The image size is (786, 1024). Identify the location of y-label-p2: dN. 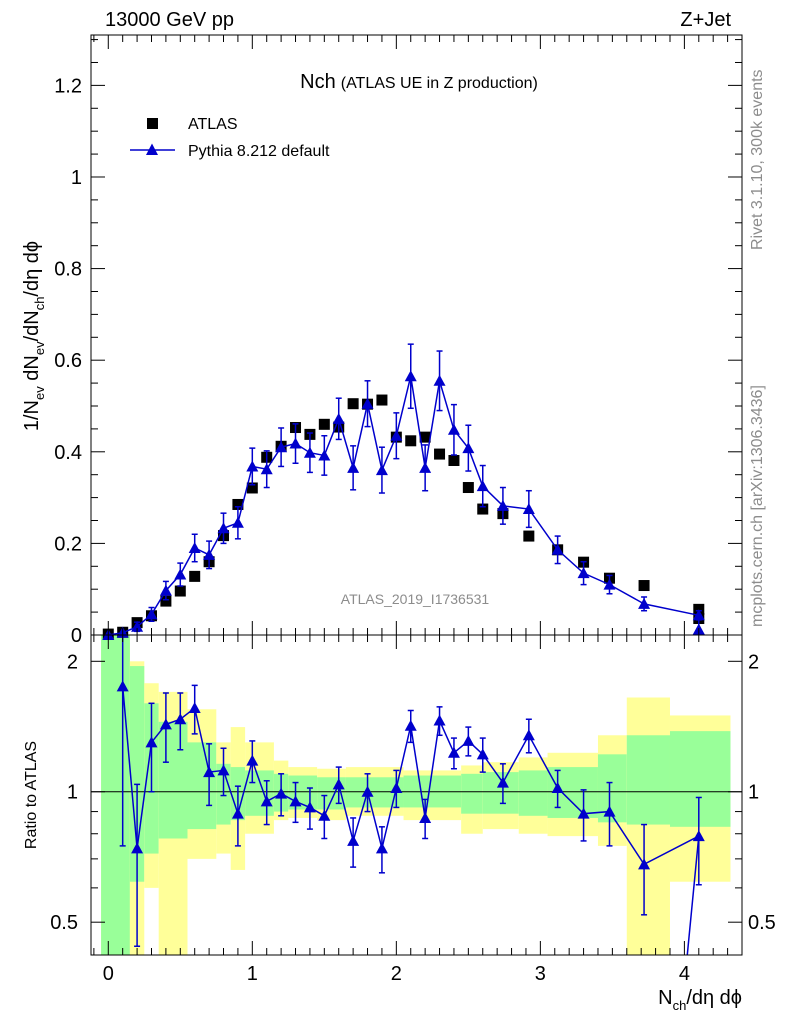
(32, 370).